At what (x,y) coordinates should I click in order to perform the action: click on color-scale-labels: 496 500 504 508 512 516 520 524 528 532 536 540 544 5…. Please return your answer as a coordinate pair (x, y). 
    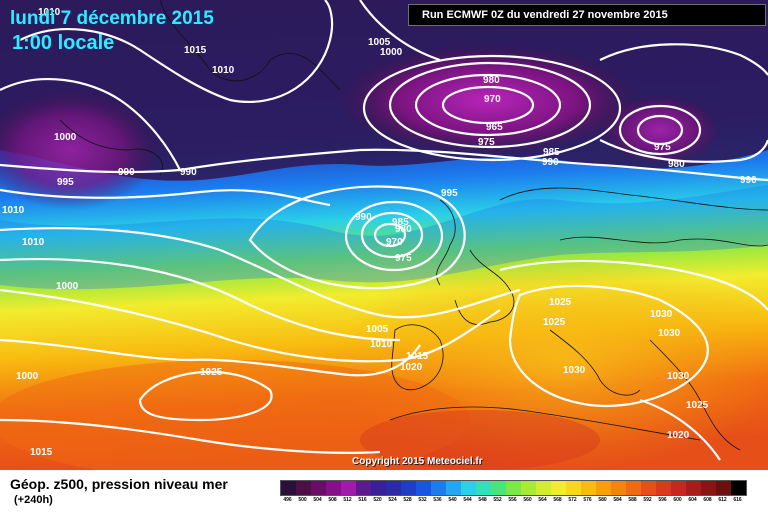
    Looking at the image, I should click on (512, 500).